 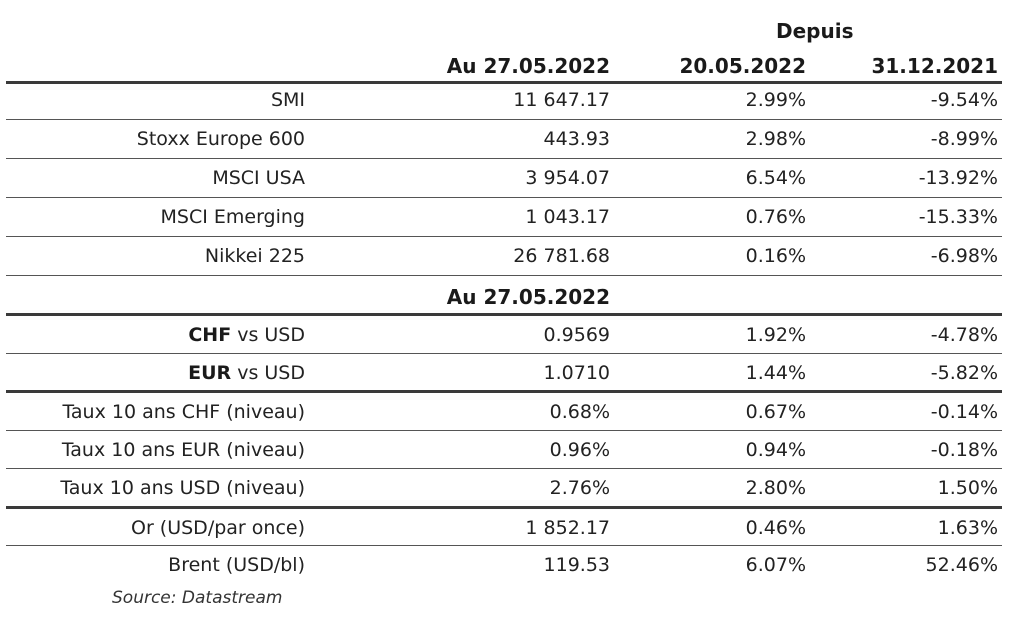 What do you see at coordinates (528, 66) in the screenshot?
I see `header-col-date: Au 27.05.2022` at bounding box center [528, 66].